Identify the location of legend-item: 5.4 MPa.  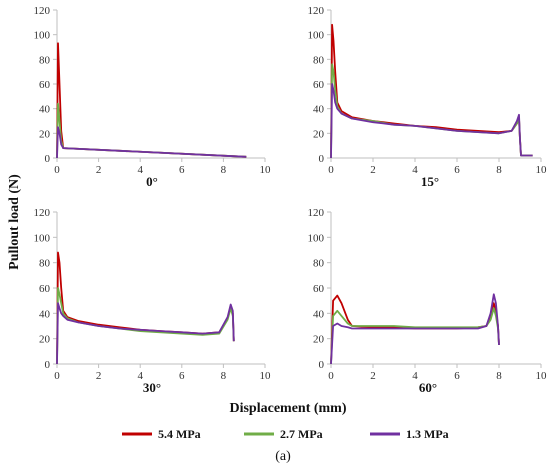
(161, 434).